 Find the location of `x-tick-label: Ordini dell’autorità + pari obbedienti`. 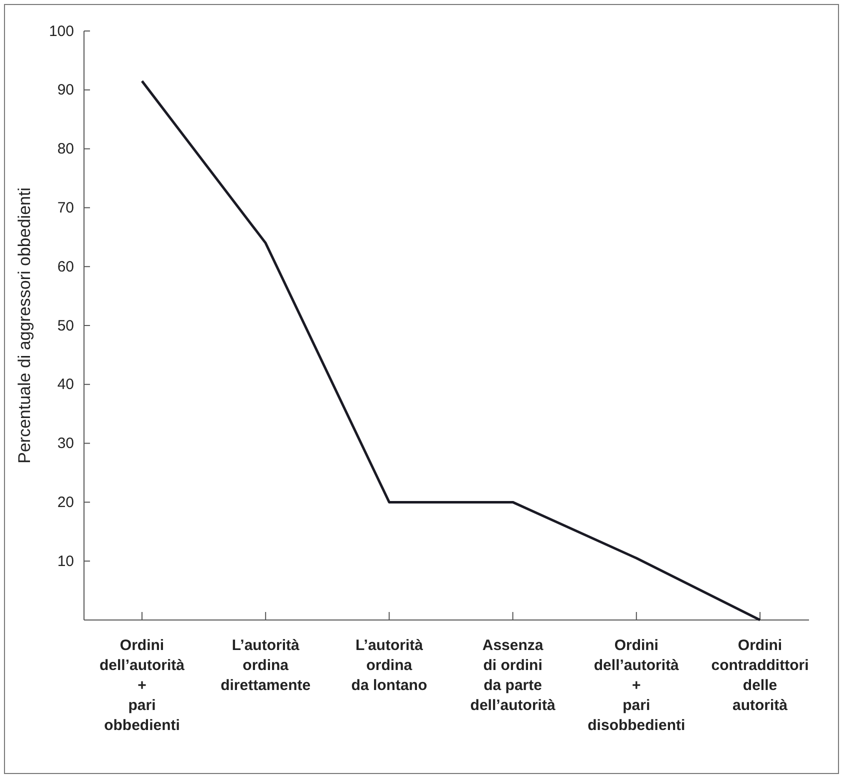

x-tick-label: Ordini dell’autorità + pari obbedienti is located at coordinates (142, 685).